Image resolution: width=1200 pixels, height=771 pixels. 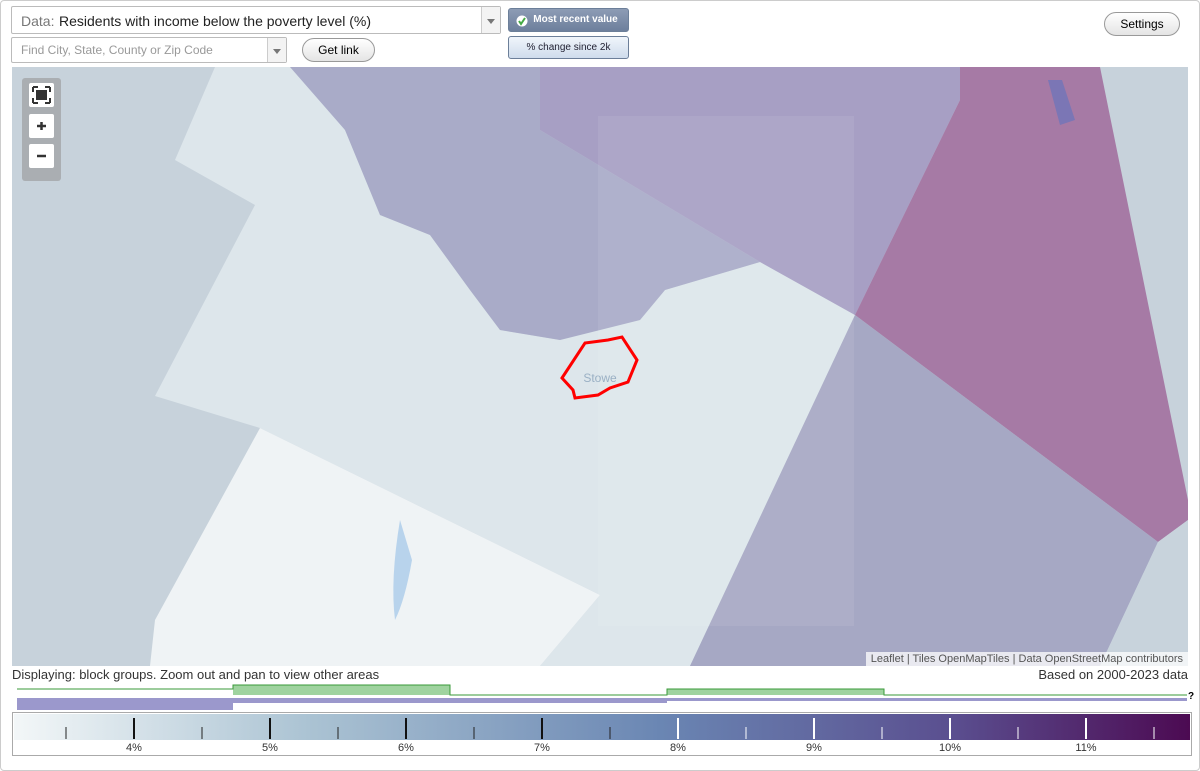 I want to click on most-recent-toggle: Most recent value, so click(x=568, y=20).